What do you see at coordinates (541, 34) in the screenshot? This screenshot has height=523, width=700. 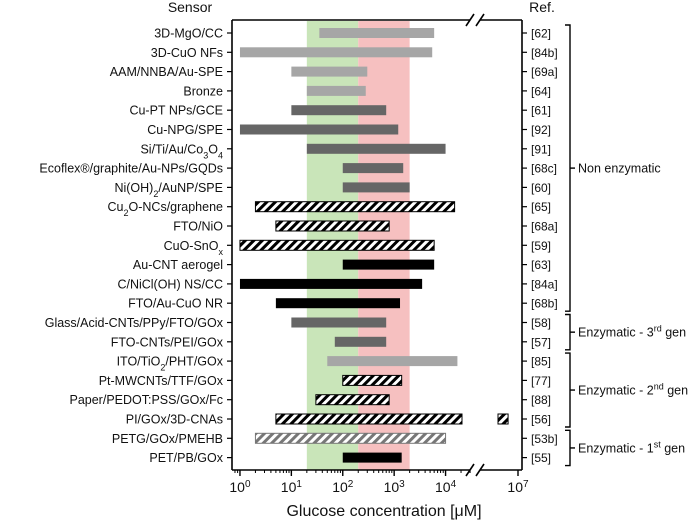 I see `ref-label: [62]` at bounding box center [541, 34].